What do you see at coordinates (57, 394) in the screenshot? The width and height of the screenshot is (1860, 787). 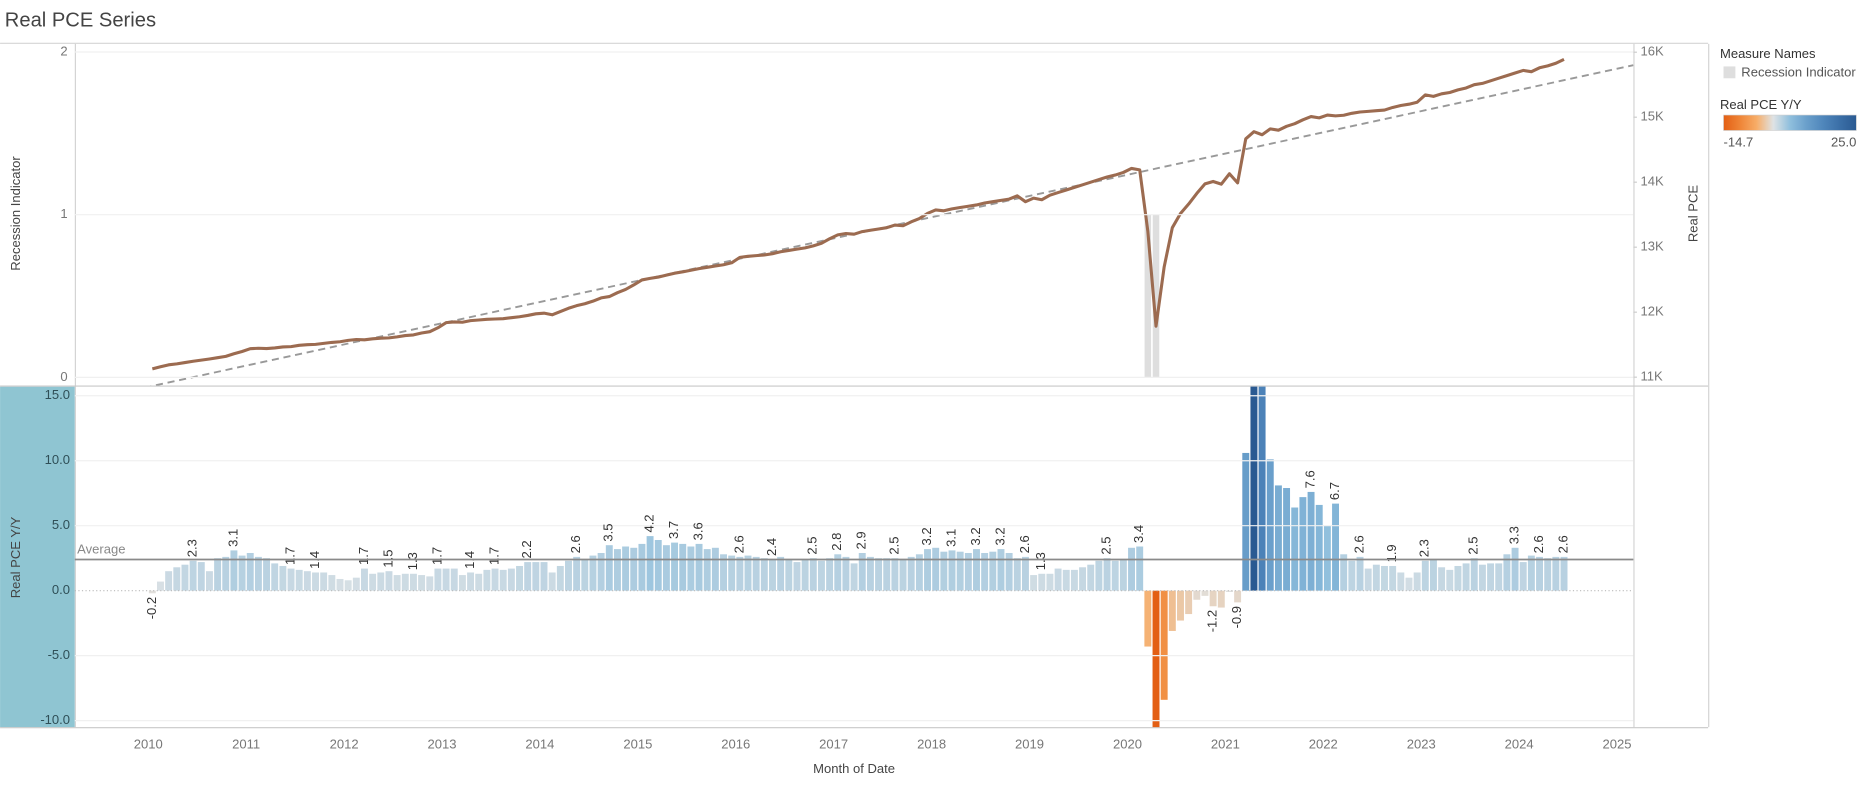 I see `y-tick-label: 15.0` at bounding box center [57, 394].